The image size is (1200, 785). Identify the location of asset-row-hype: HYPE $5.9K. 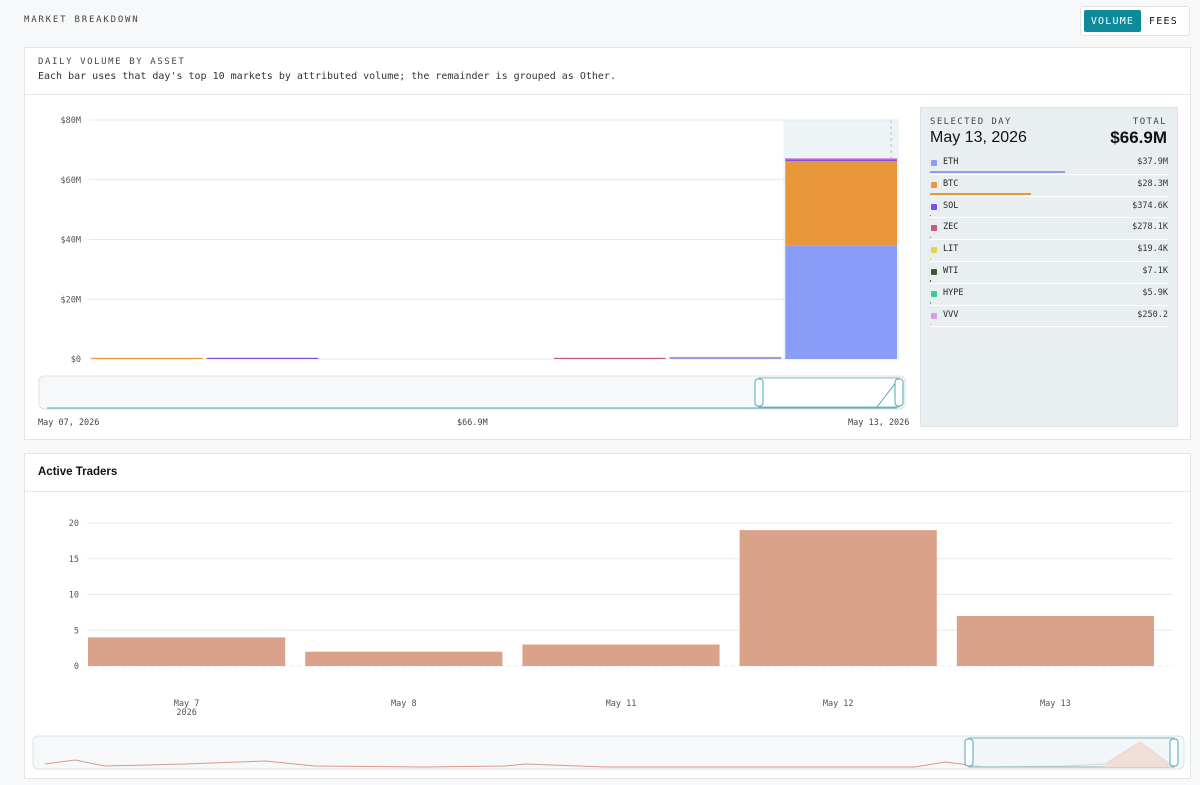
(1049, 295).